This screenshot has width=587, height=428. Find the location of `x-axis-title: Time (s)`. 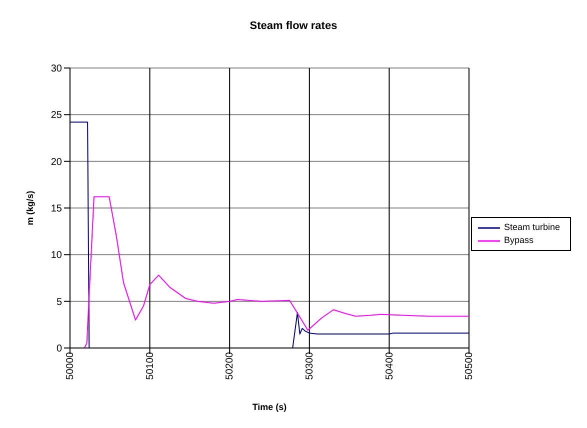

x-axis-title: Time (s) is located at coordinates (269, 407).